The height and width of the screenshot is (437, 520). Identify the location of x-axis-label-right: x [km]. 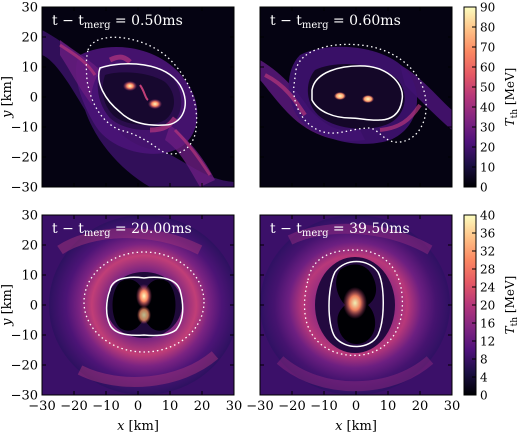
(356, 426).